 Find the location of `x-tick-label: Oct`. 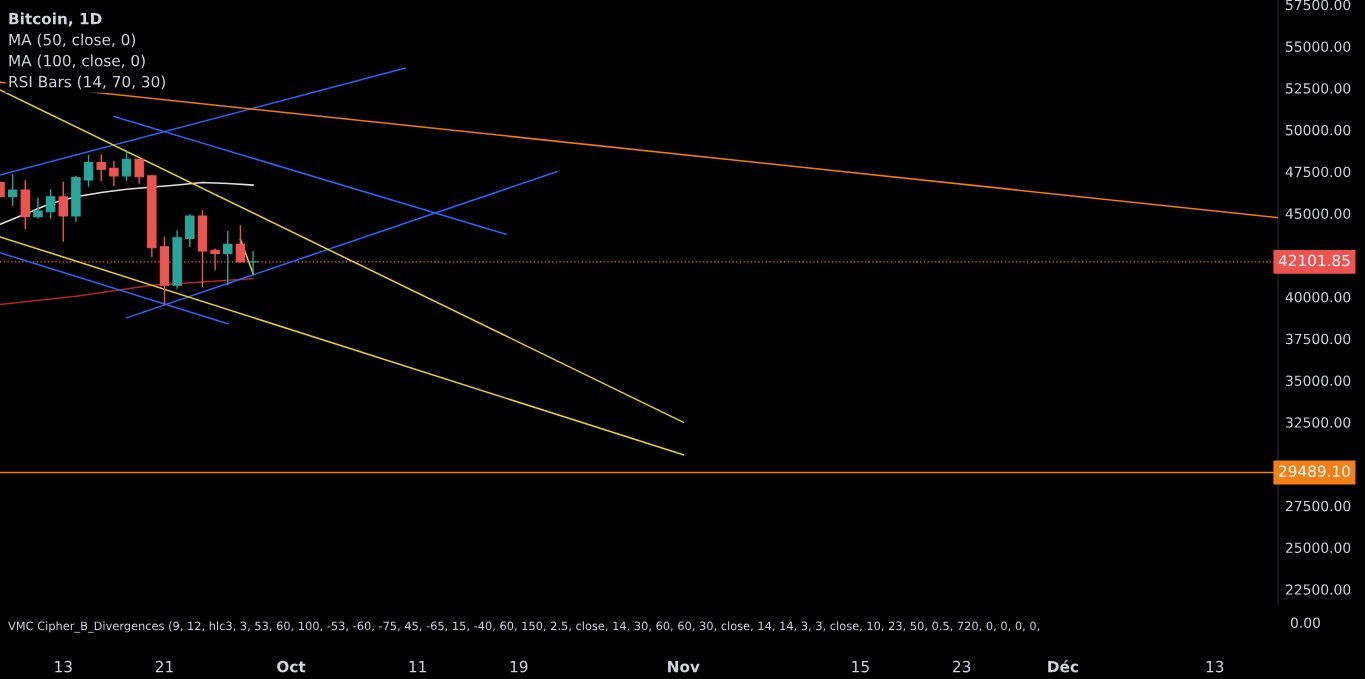

x-tick-label: Oct is located at coordinates (291, 666).